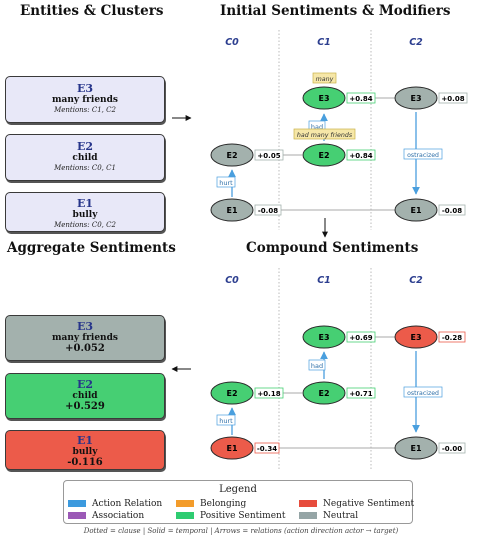  What do you see at coordinates (324, 393) in the screenshot?
I see `node-compound-c1-e2: E2` at bounding box center [324, 393].